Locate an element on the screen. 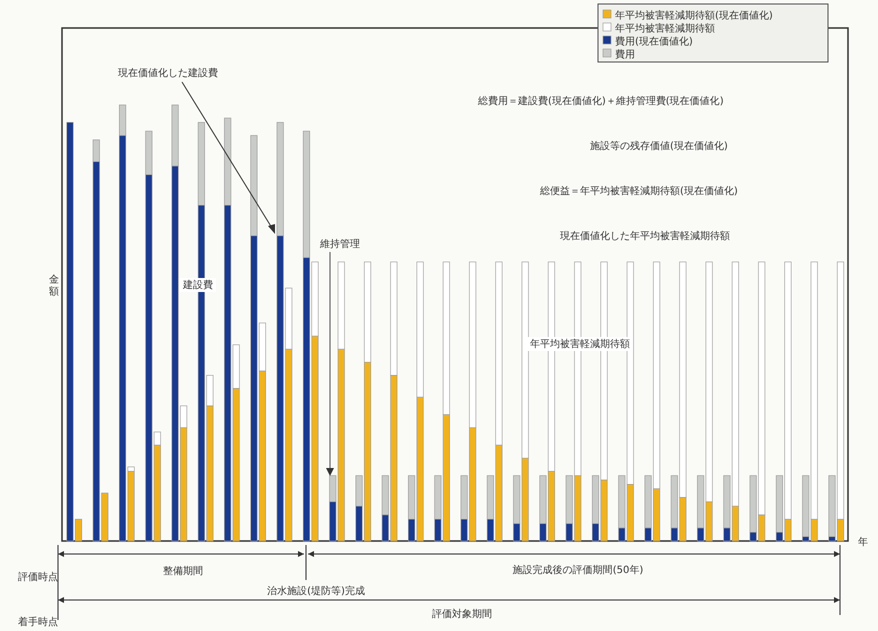 This screenshot has height=631, width=878. text: 整備期間 is located at coordinates (183, 571).